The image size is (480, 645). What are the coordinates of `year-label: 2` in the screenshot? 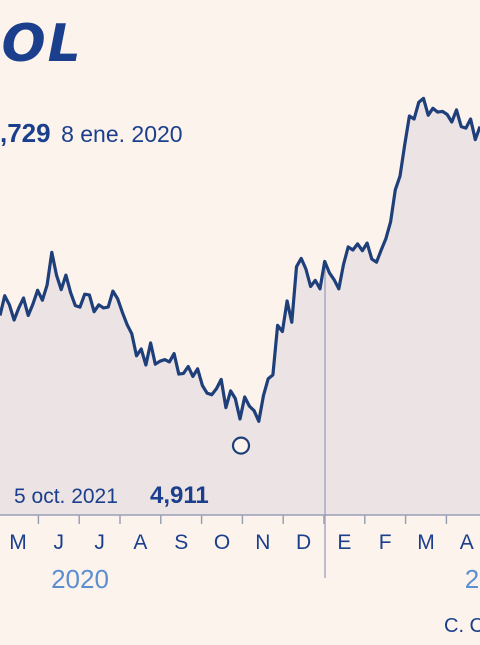 It's located at (472, 579).